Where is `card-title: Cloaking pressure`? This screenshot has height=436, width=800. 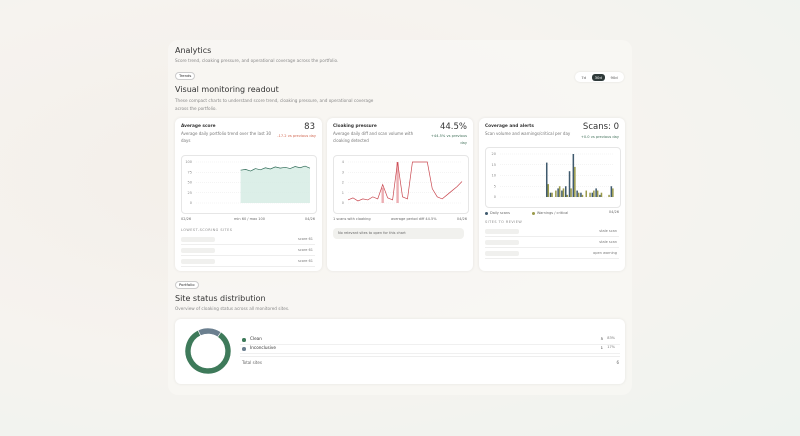
card-title: Cloaking pressure is located at coordinates (355, 126).